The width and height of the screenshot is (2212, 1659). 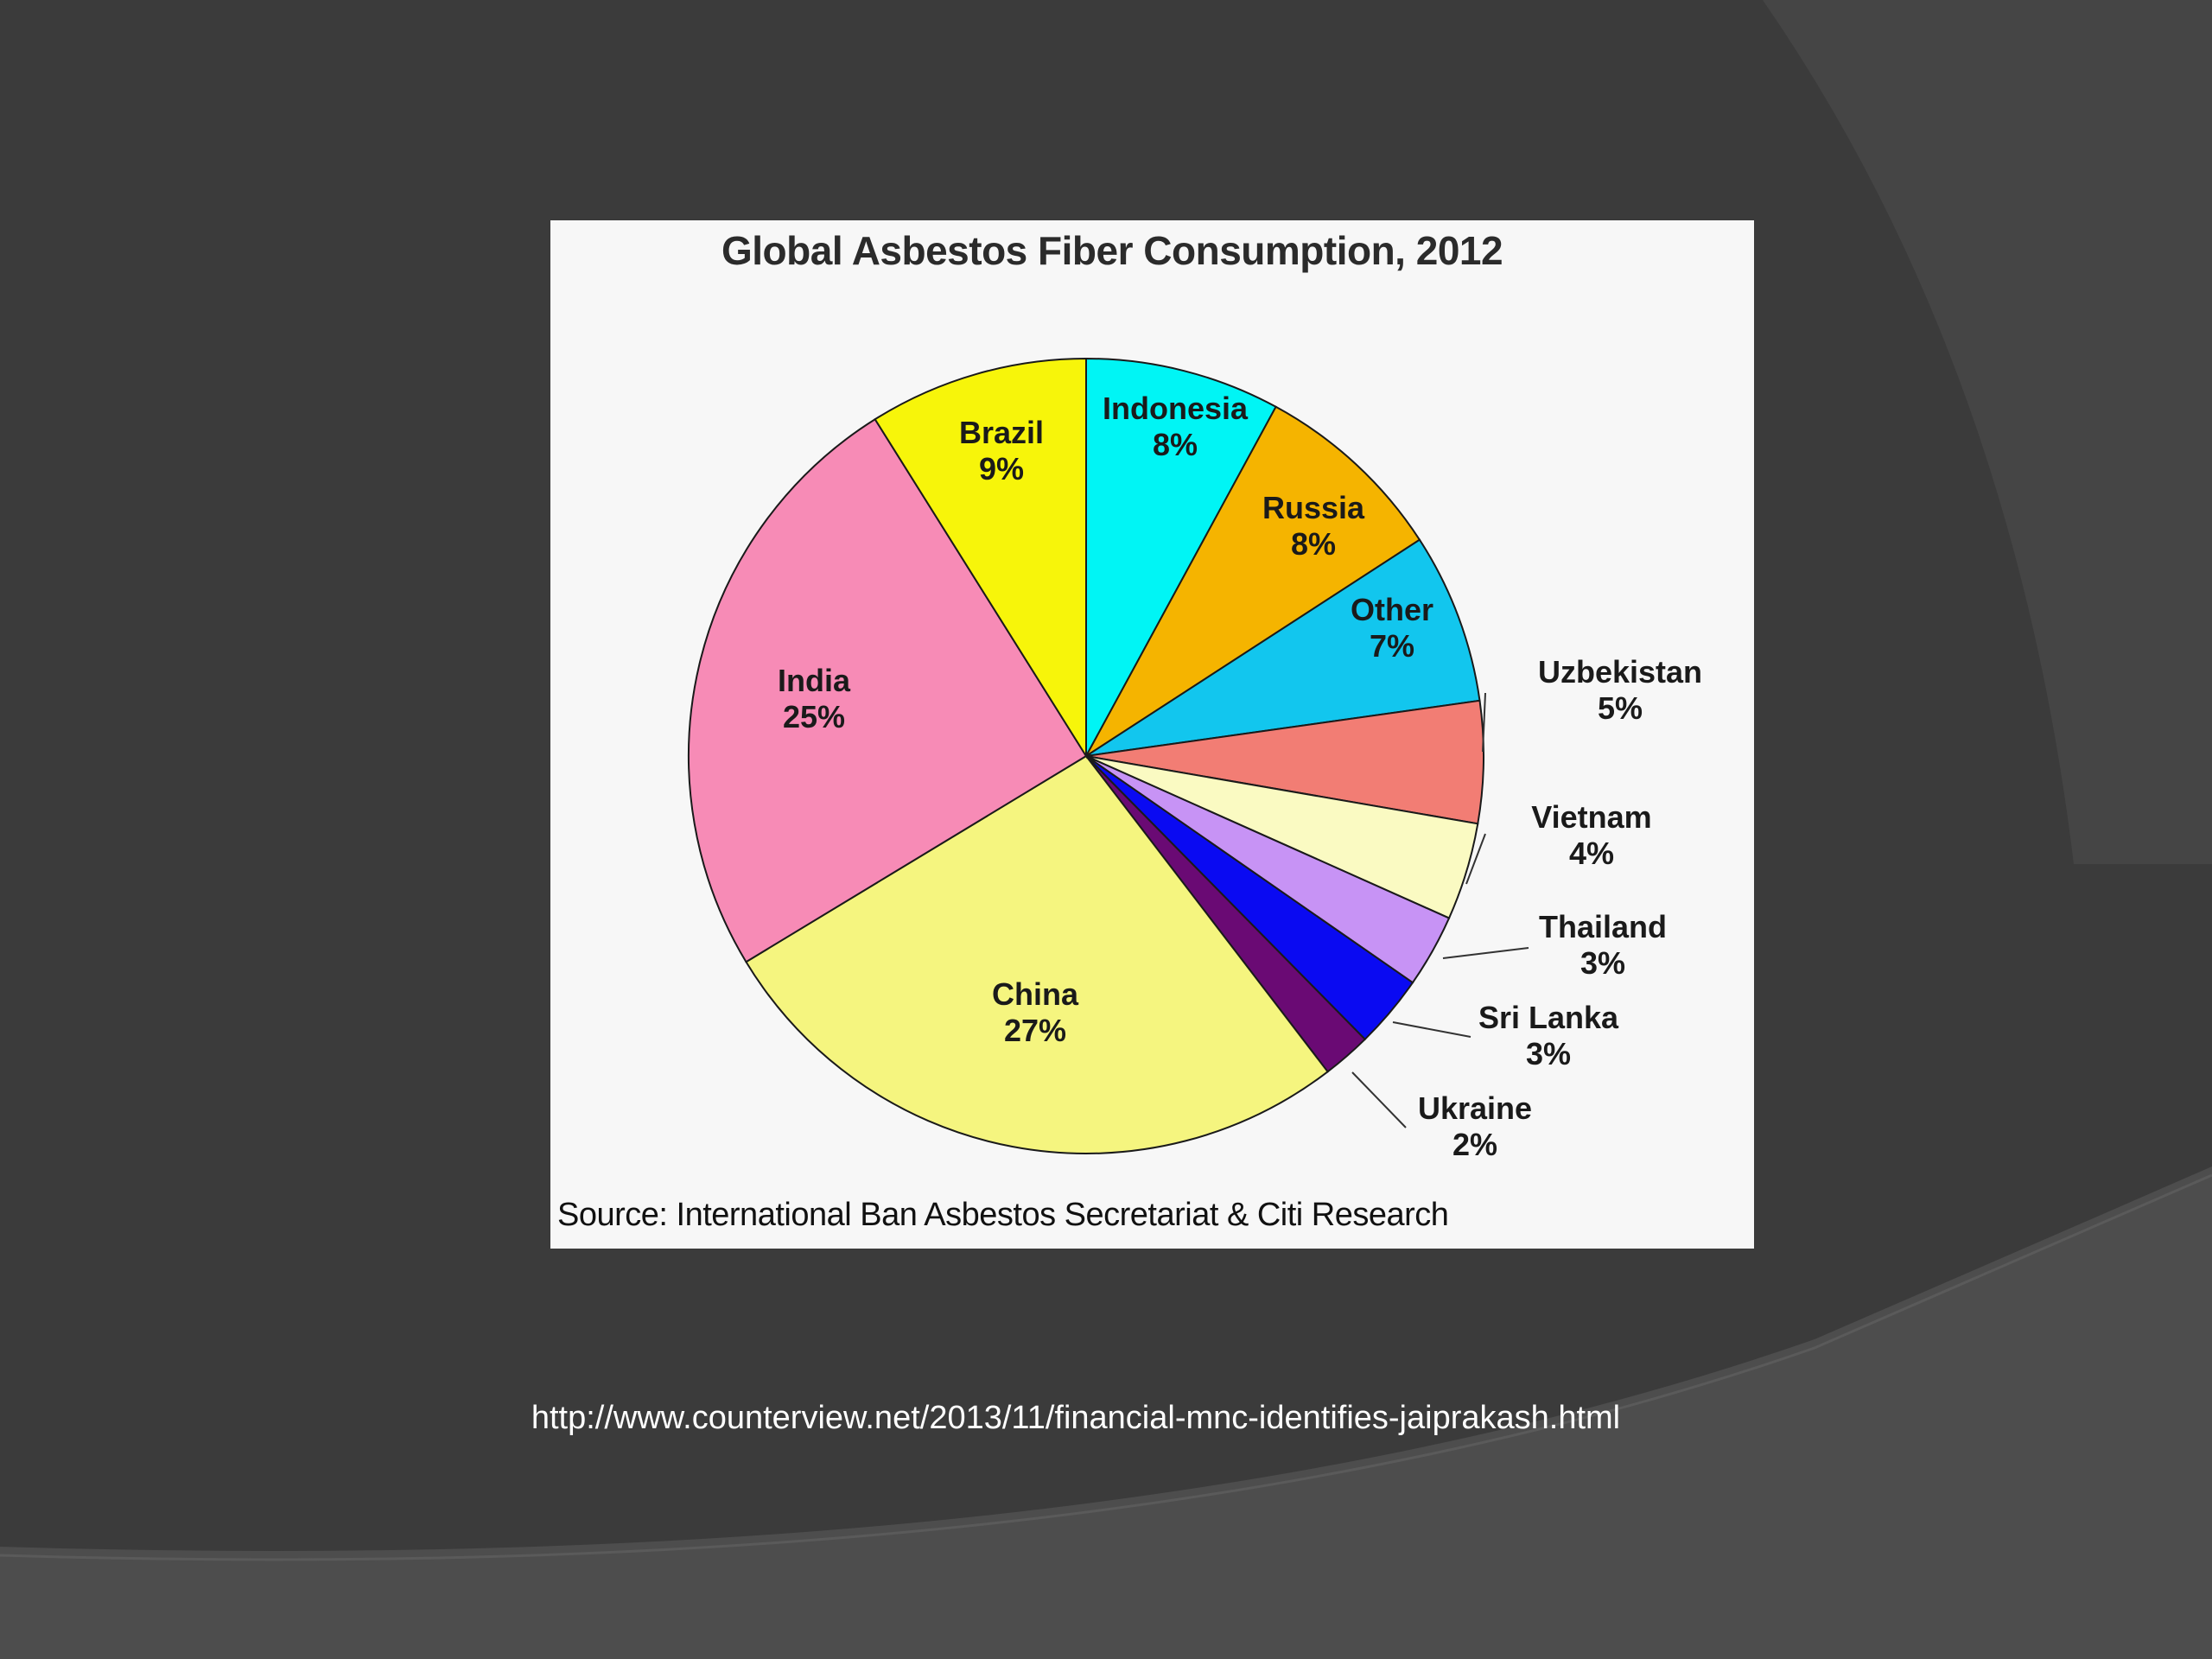 I want to click on slice-value-label-vietnam: 4%, so click(x=1591, y=853).